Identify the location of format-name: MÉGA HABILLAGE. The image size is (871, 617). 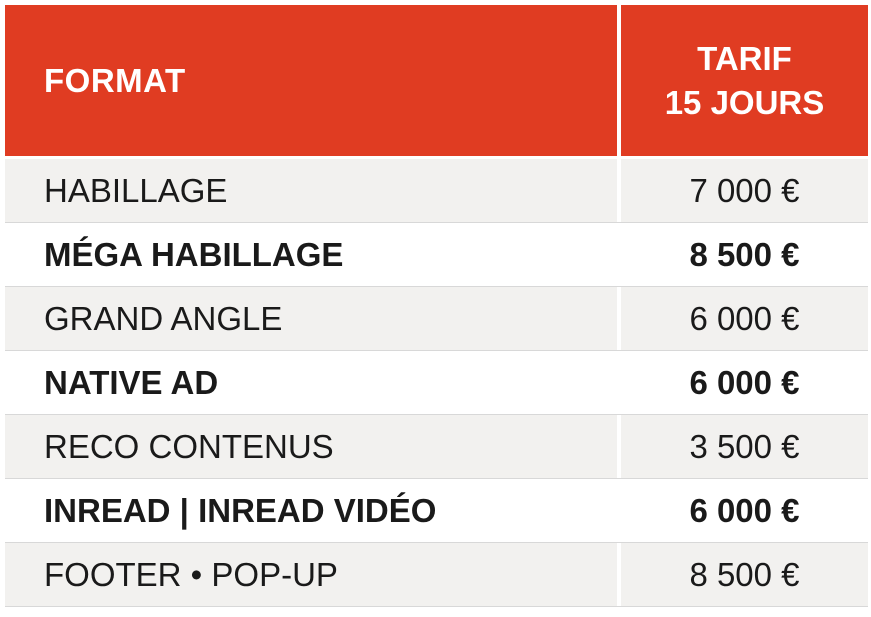
(311, 254).